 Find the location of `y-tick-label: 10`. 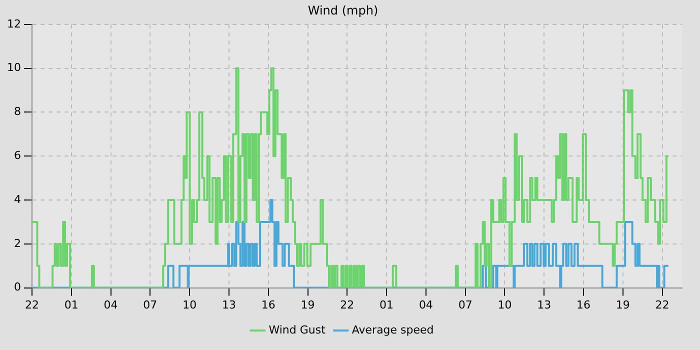

y-tick-label: 10 is located at coordinates (13, 67).